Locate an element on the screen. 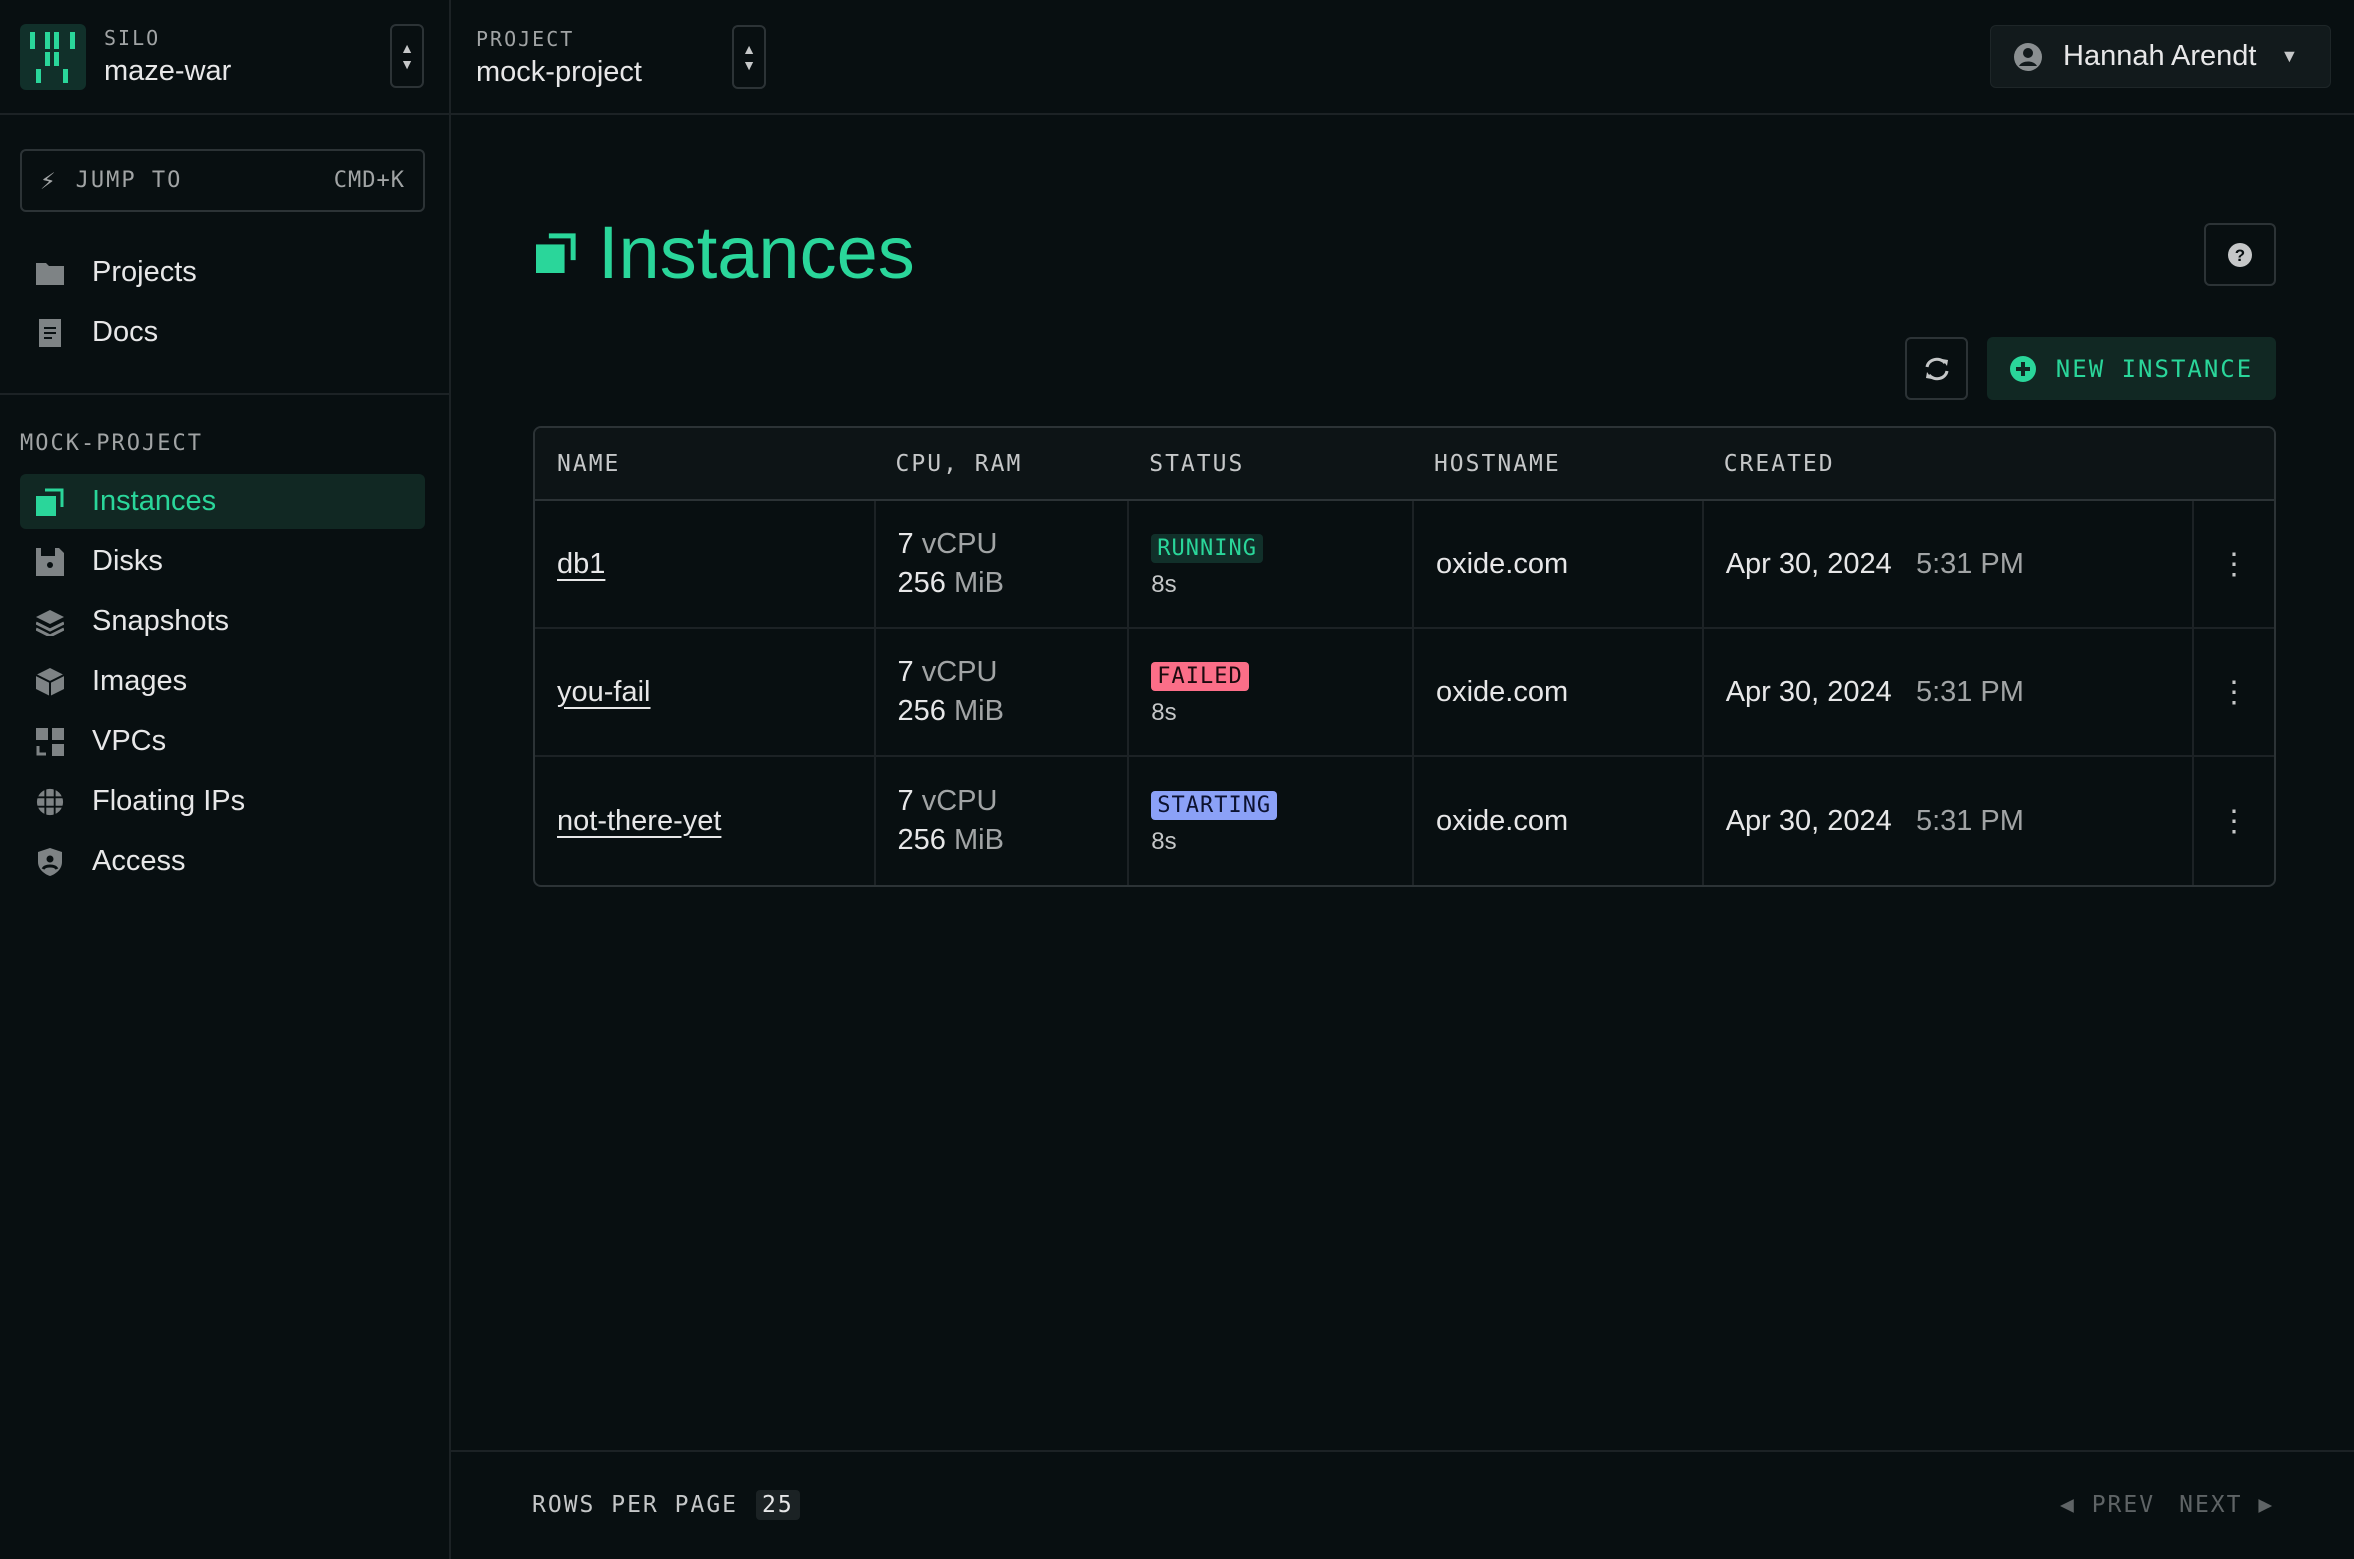 This screenshot has height=1559, width=2354. plus-circle-icon is located at coordinates (2022, 368).